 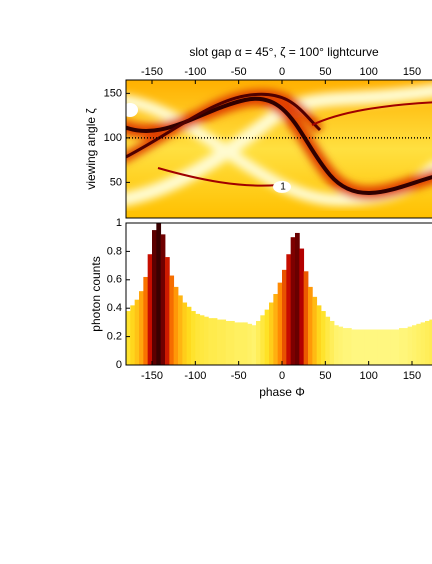 What do you see at coordinates (116, 182) in the screenshot?
I see `y-tick-label: 50` at bounding box center [116, 182].